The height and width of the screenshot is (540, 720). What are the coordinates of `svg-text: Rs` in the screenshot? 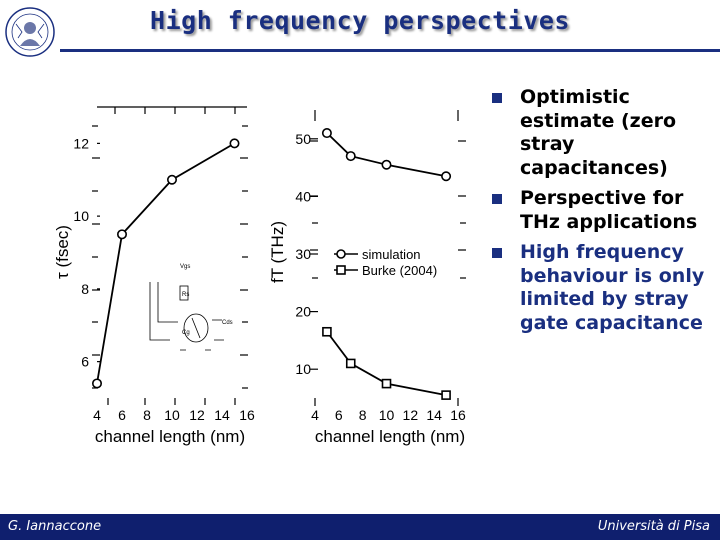 It's located at (185, 295).